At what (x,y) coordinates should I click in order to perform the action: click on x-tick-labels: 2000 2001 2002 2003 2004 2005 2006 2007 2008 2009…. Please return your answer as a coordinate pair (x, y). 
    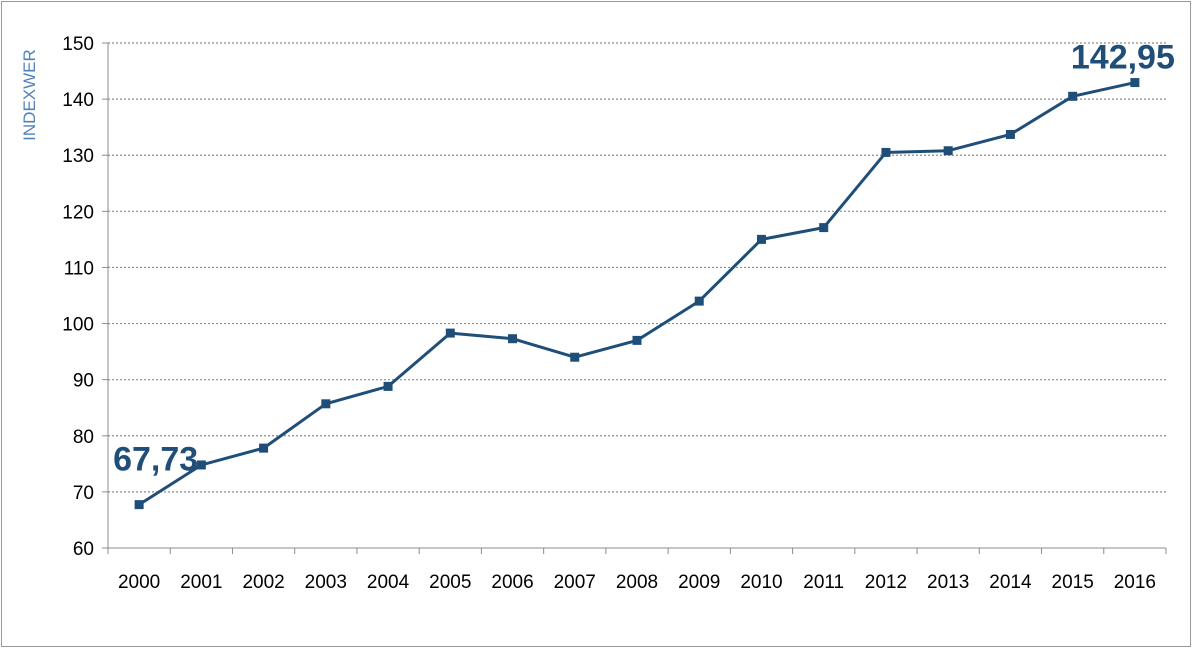
    Looking at the image, I should click on (637, 582).